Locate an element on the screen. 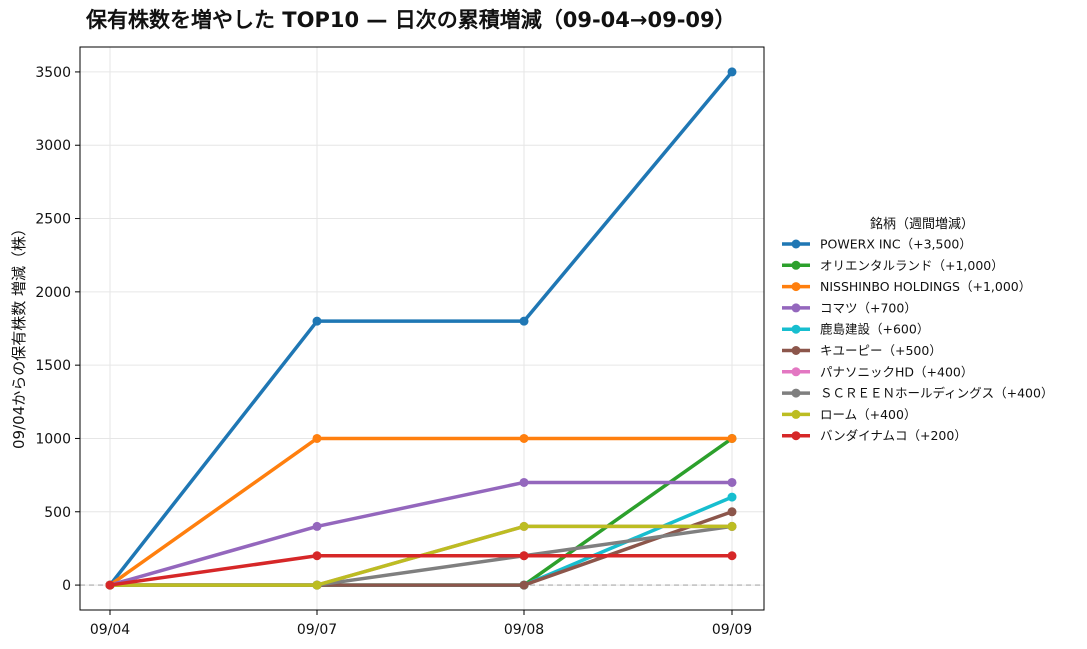 The height and width of the screenshot is (649, 1087). legend-entry: オリエンタルランド（+1,000） is located at coordinates (893, 265).